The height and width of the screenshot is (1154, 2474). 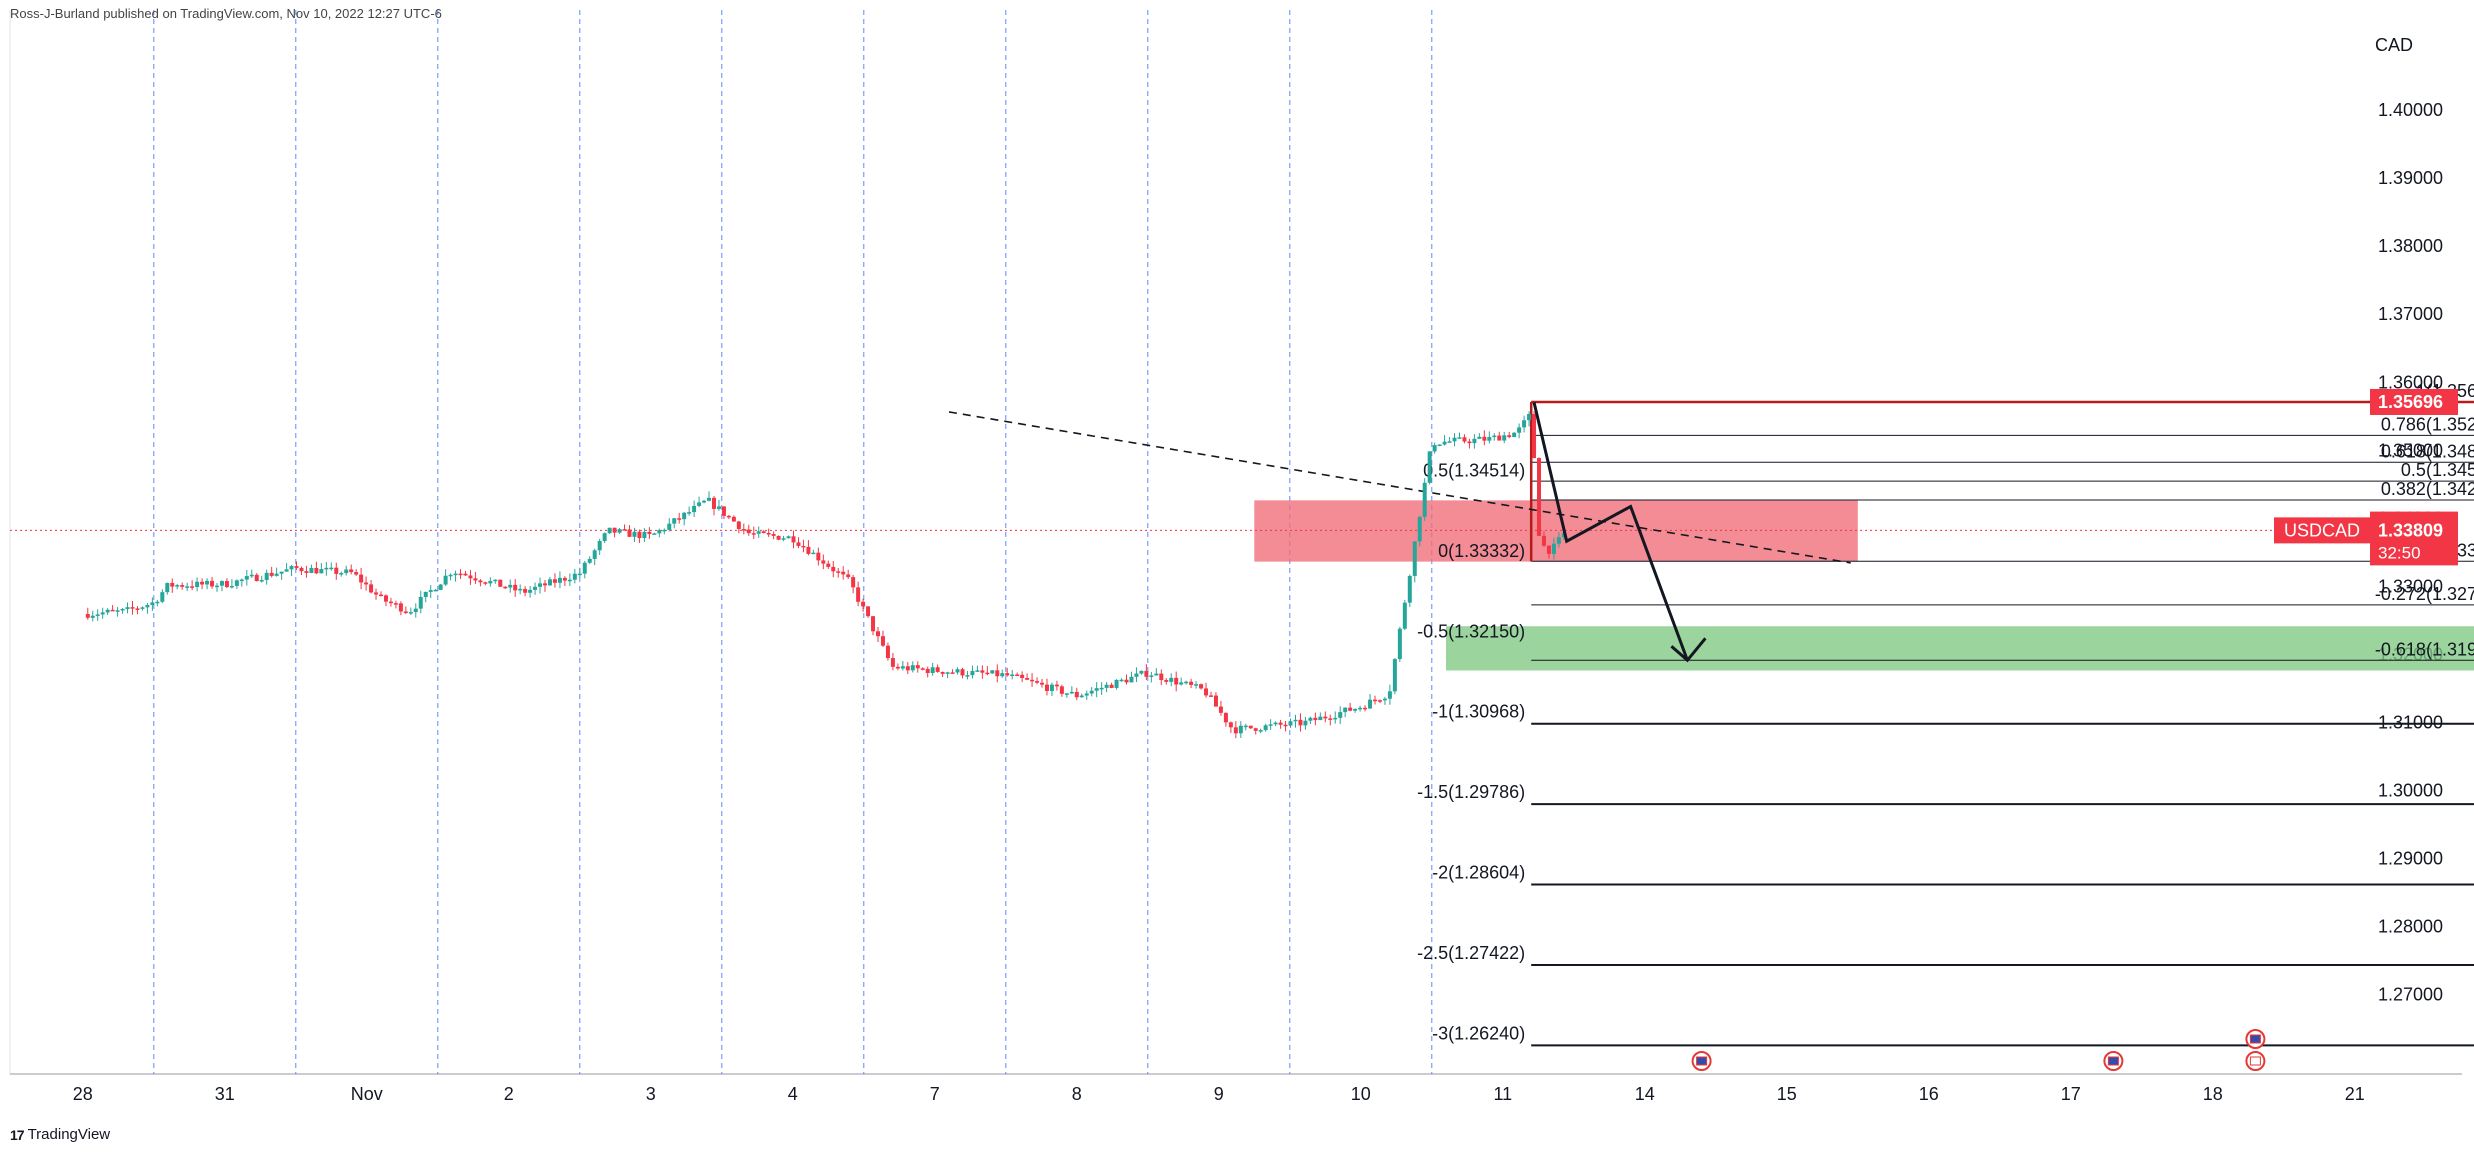 What do you see at coordinates (1787, 1094) in the screenshot?
I see `time-tick-label: 15` at bounding box center [1787, 1094].